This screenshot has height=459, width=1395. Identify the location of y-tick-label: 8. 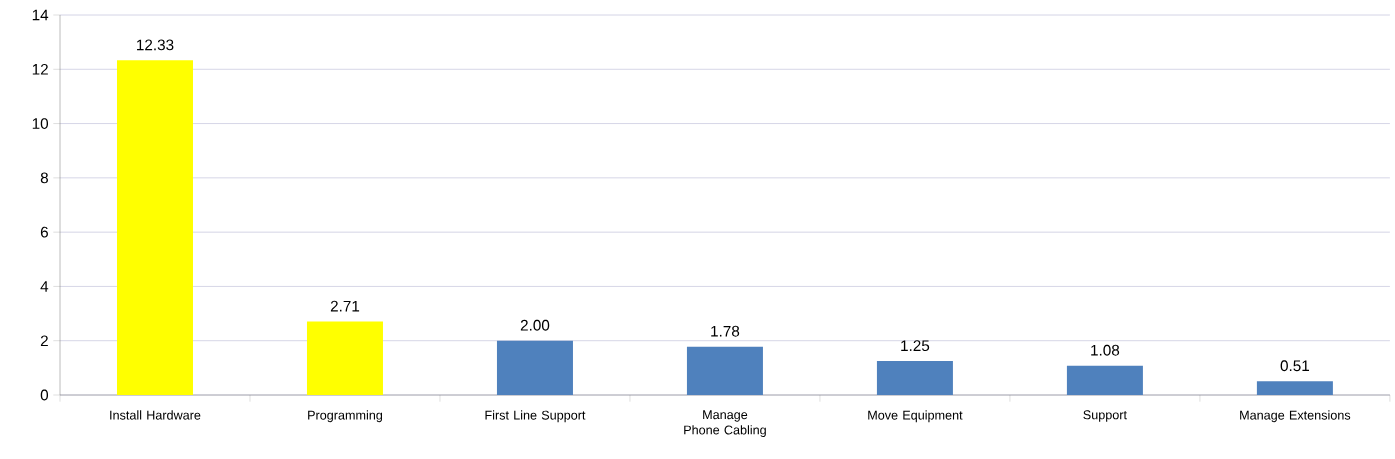
(44, 178).